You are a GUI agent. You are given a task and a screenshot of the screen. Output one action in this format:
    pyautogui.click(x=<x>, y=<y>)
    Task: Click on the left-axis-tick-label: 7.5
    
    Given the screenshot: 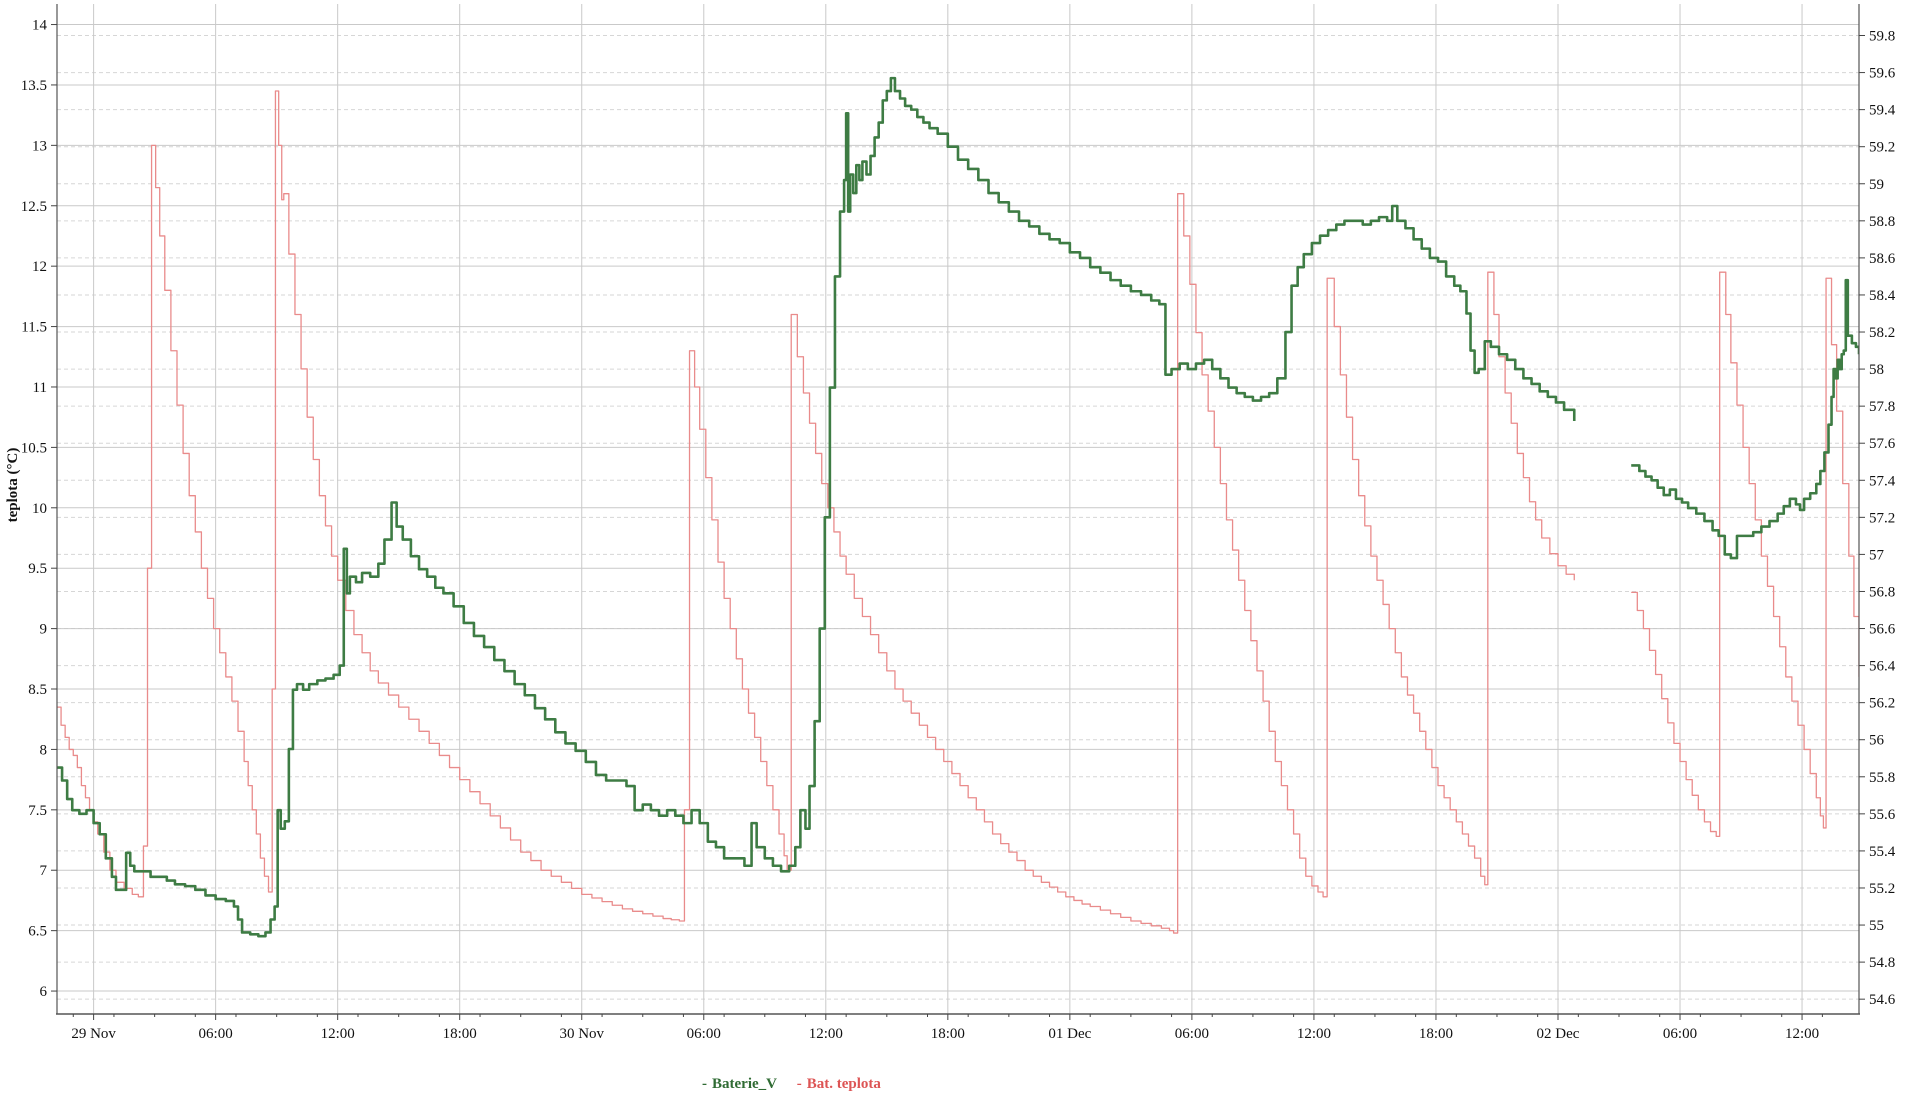 What is the action you would take?
    pyautogui.click(x=37, y=811)
    